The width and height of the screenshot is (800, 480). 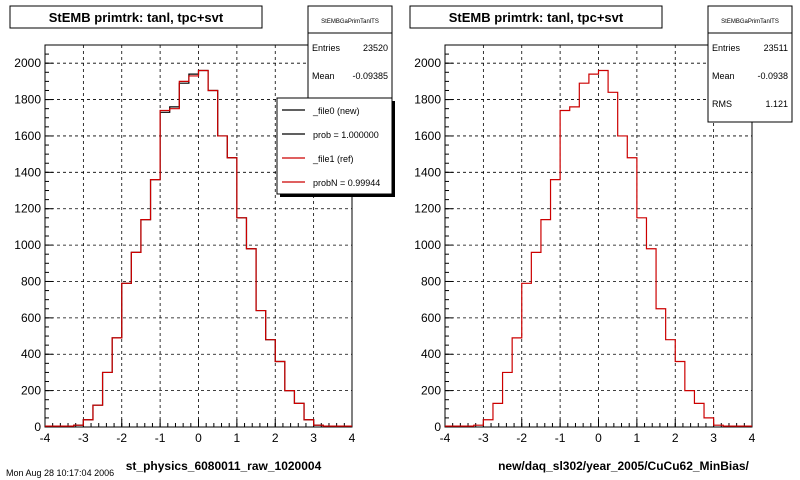 I want to click on y-tick-label: 400, so click(x=431, y=354).